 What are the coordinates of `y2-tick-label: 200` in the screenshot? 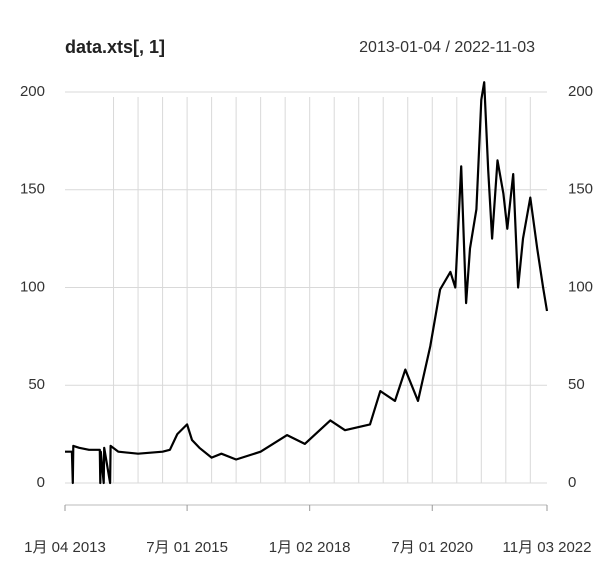 It's located at (580, 91).